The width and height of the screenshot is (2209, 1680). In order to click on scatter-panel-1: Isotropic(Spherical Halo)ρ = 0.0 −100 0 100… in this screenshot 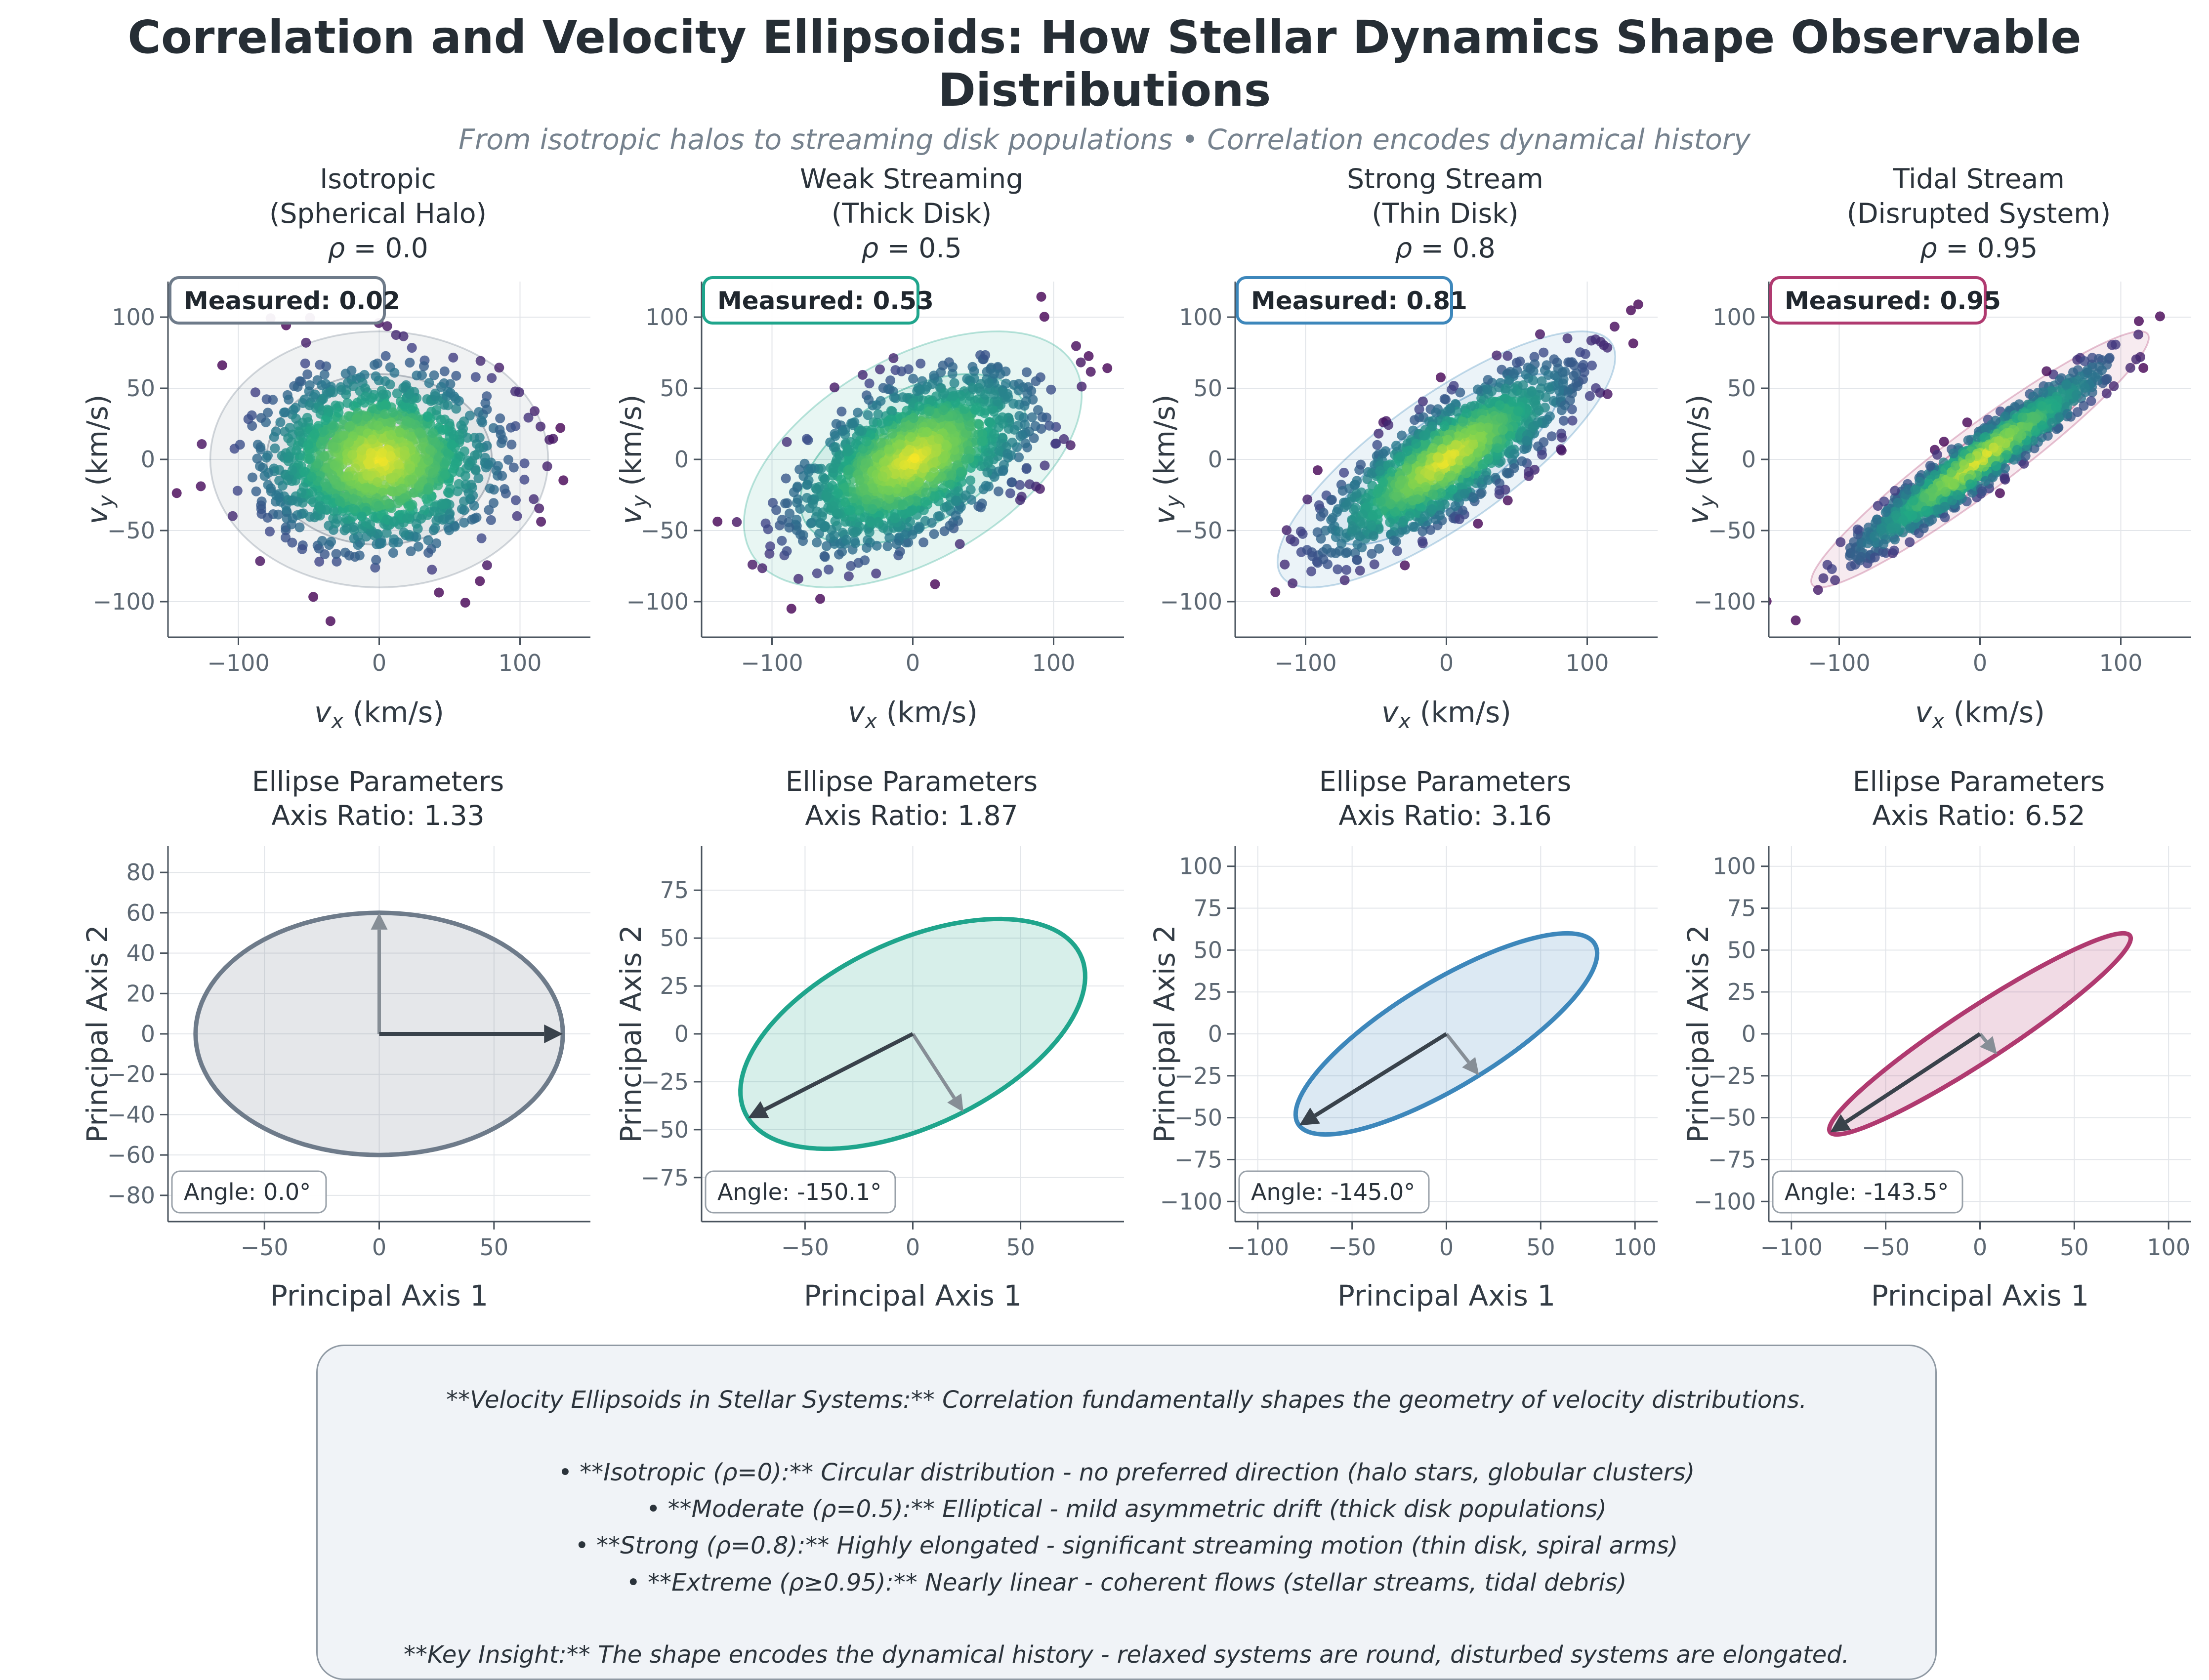, I will do `click(341, 459)`.